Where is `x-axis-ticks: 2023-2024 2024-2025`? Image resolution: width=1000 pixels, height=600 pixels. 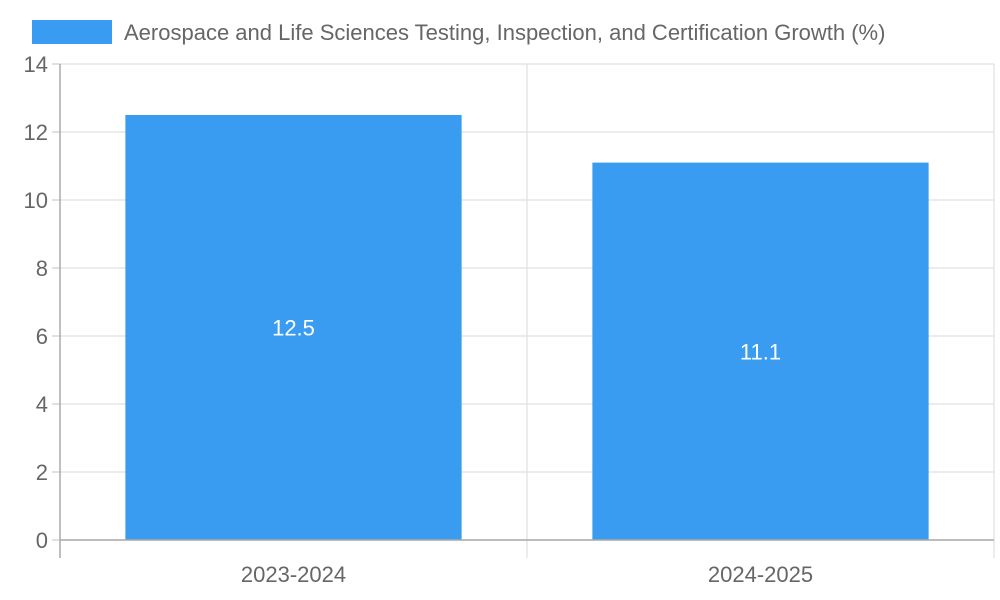 x-axis-ticks: 2023-2024 2024-2025 is located at coordinates (527, 574).